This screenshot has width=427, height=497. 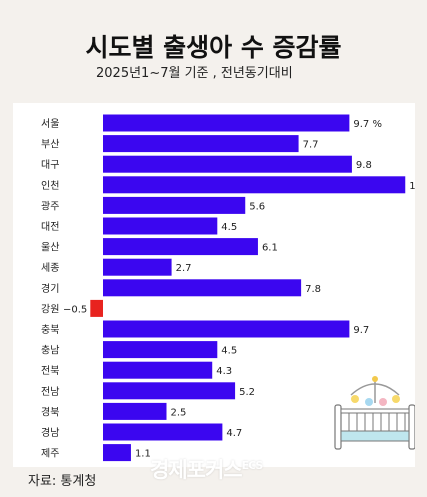 I want to click on category-label: 경북, so click(x=50, y=411).